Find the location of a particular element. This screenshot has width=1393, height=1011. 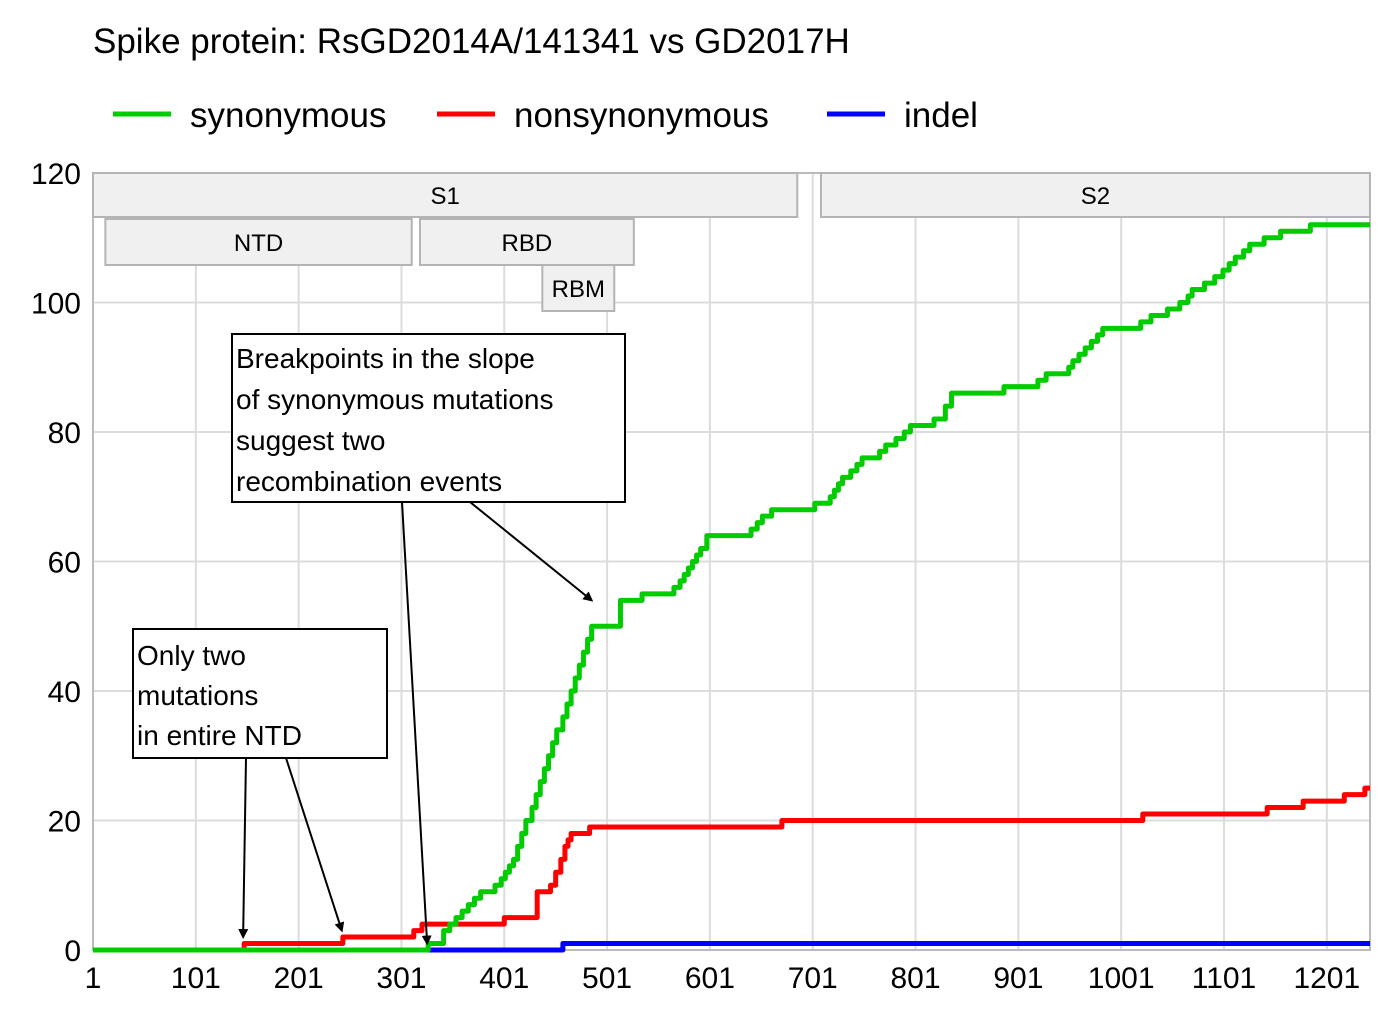

domain-label-s1: S1 is located at coordinates (444, 196).